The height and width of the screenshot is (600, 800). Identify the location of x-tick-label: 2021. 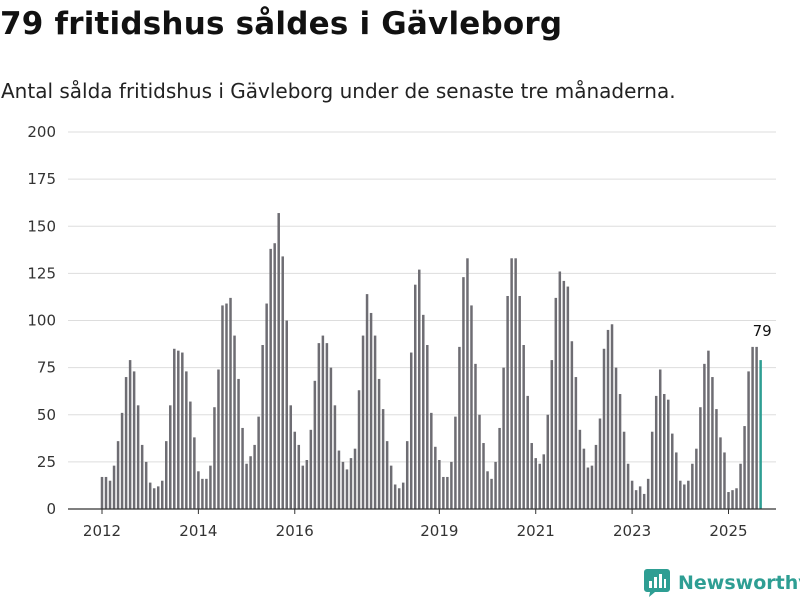
(536, 531).